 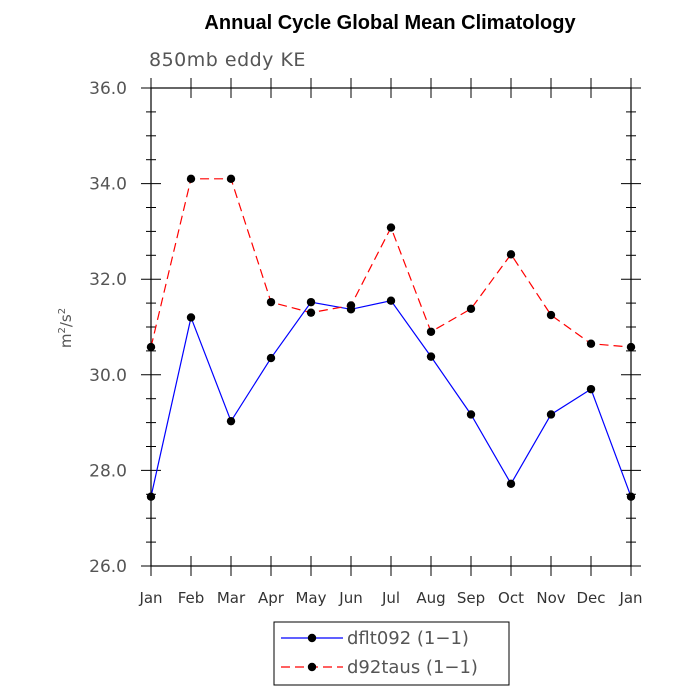 What do you see at coordinates (62, 311) in the screenshot?
I see `y-axis-label-sup2: 2` at bounding box center [62, 311].